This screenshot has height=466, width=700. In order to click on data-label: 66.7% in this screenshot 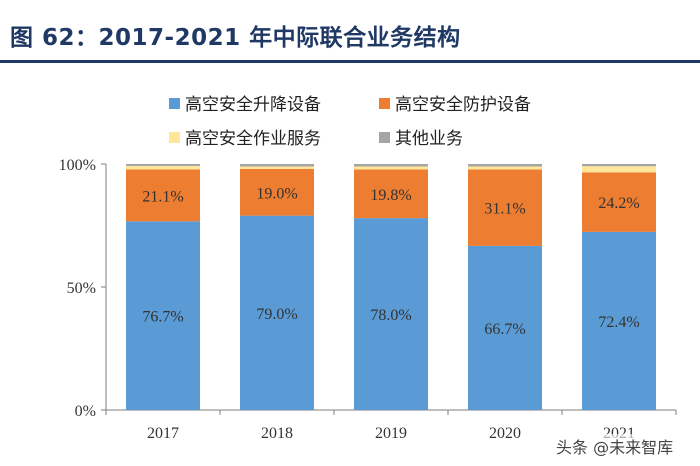, I will do `click(504, 329)`.